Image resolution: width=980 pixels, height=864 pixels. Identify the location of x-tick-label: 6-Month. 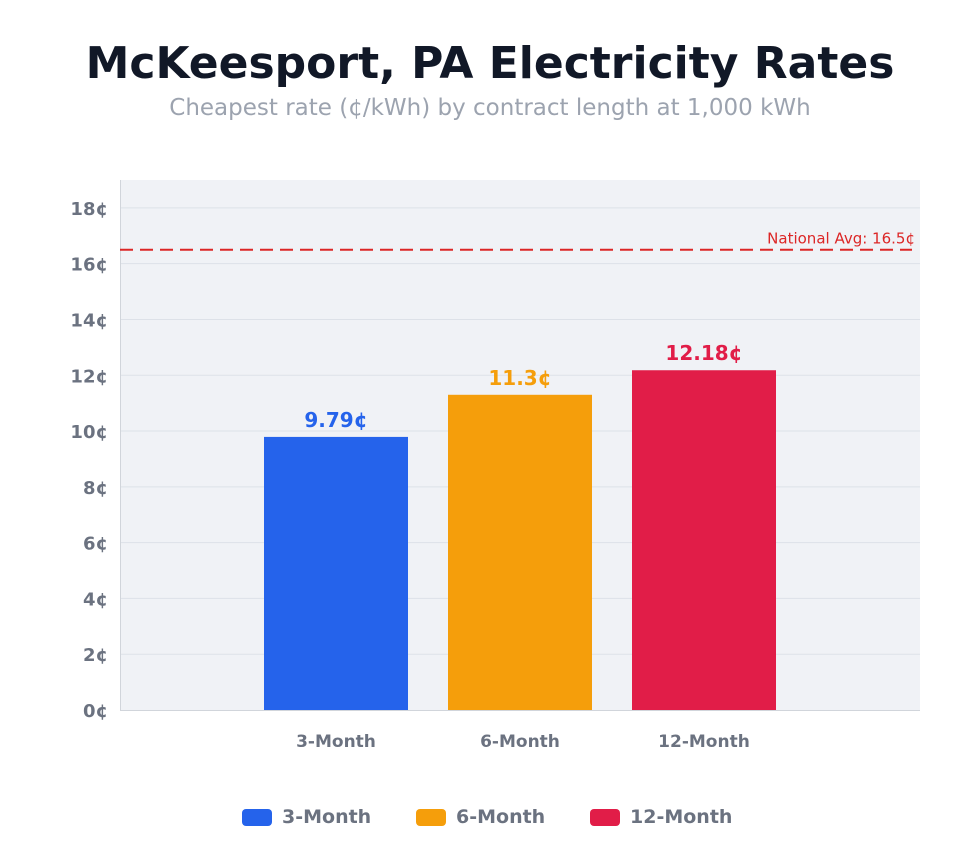
(520, 742).